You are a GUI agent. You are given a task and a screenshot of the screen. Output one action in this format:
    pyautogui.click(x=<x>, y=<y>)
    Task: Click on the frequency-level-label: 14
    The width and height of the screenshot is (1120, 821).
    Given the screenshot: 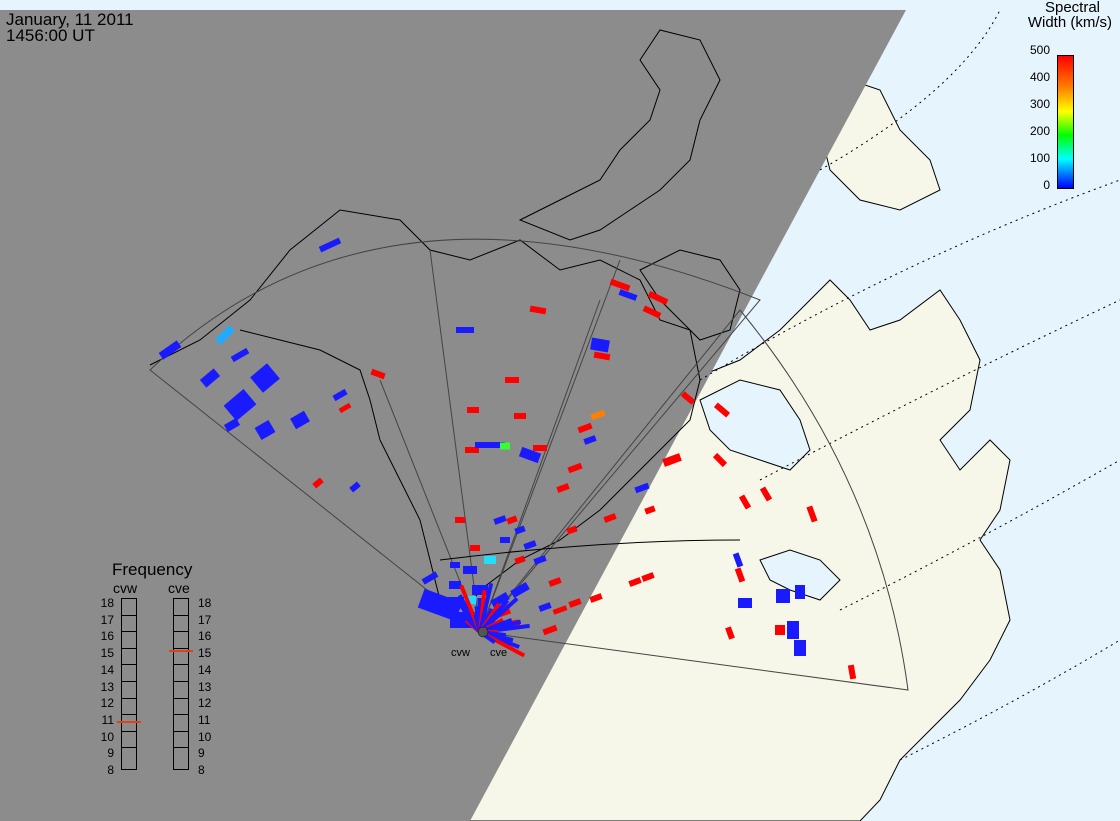 What is the action you would take?
    pyautogui.click(x=107, y=669)
    